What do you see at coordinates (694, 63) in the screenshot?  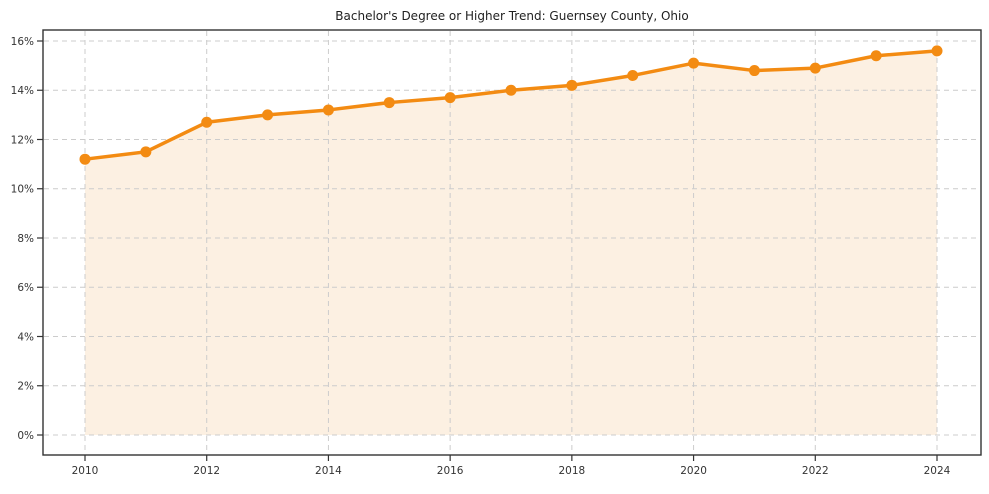 I see `data-point-2020` at bounding box center [694, 63].